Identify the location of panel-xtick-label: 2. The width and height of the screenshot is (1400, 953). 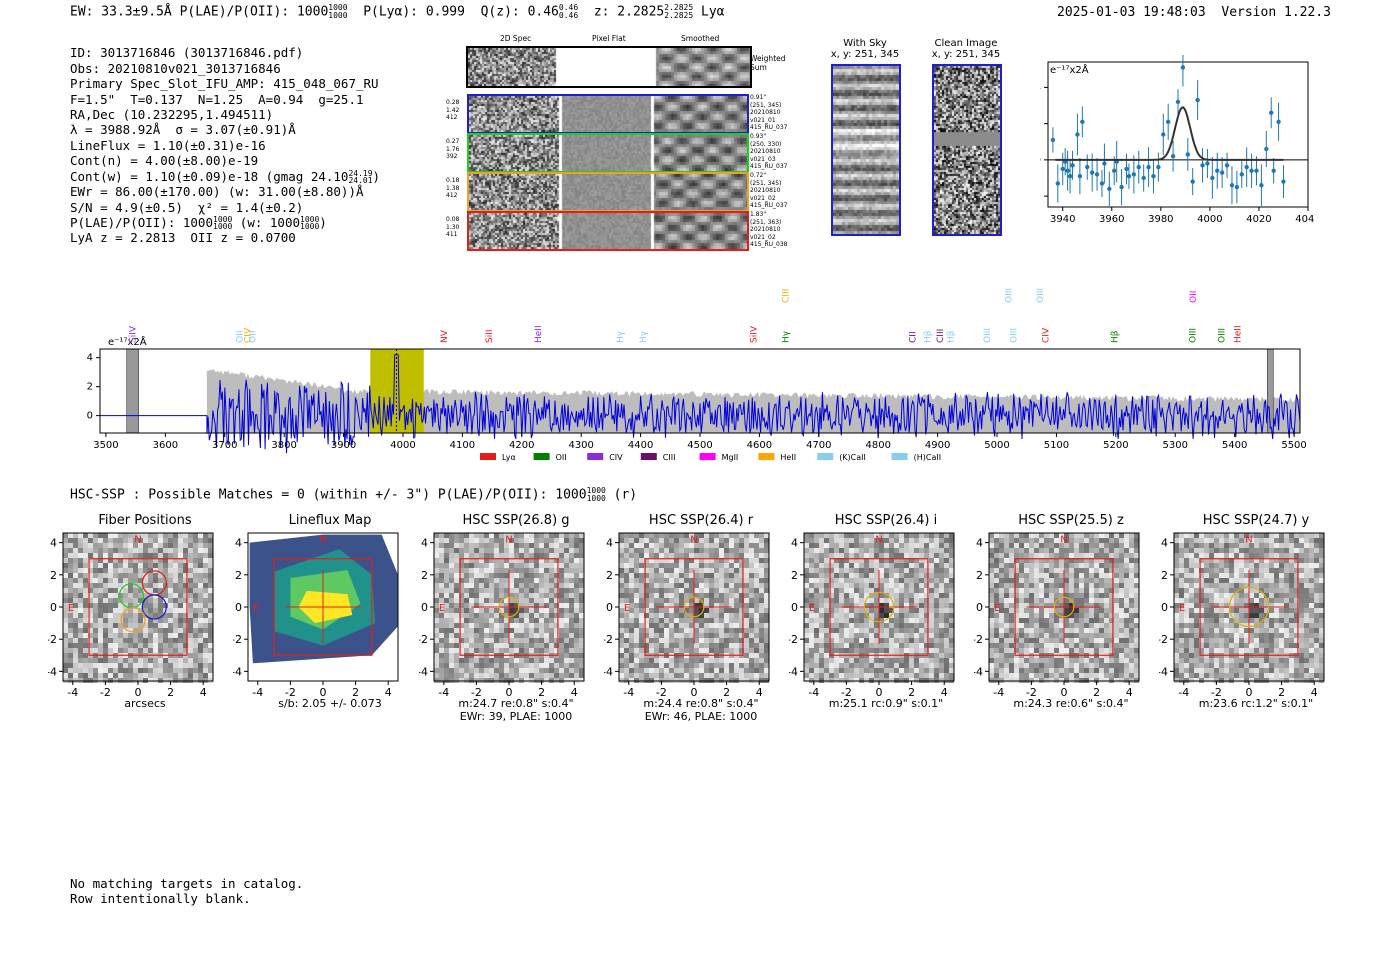
(1096, 692).